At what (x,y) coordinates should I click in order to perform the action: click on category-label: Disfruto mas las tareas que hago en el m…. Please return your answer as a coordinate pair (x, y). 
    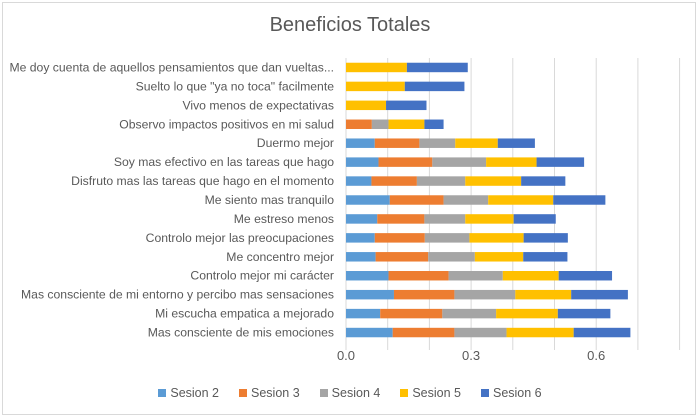
    Looking at the image, I should click on (202, 181).